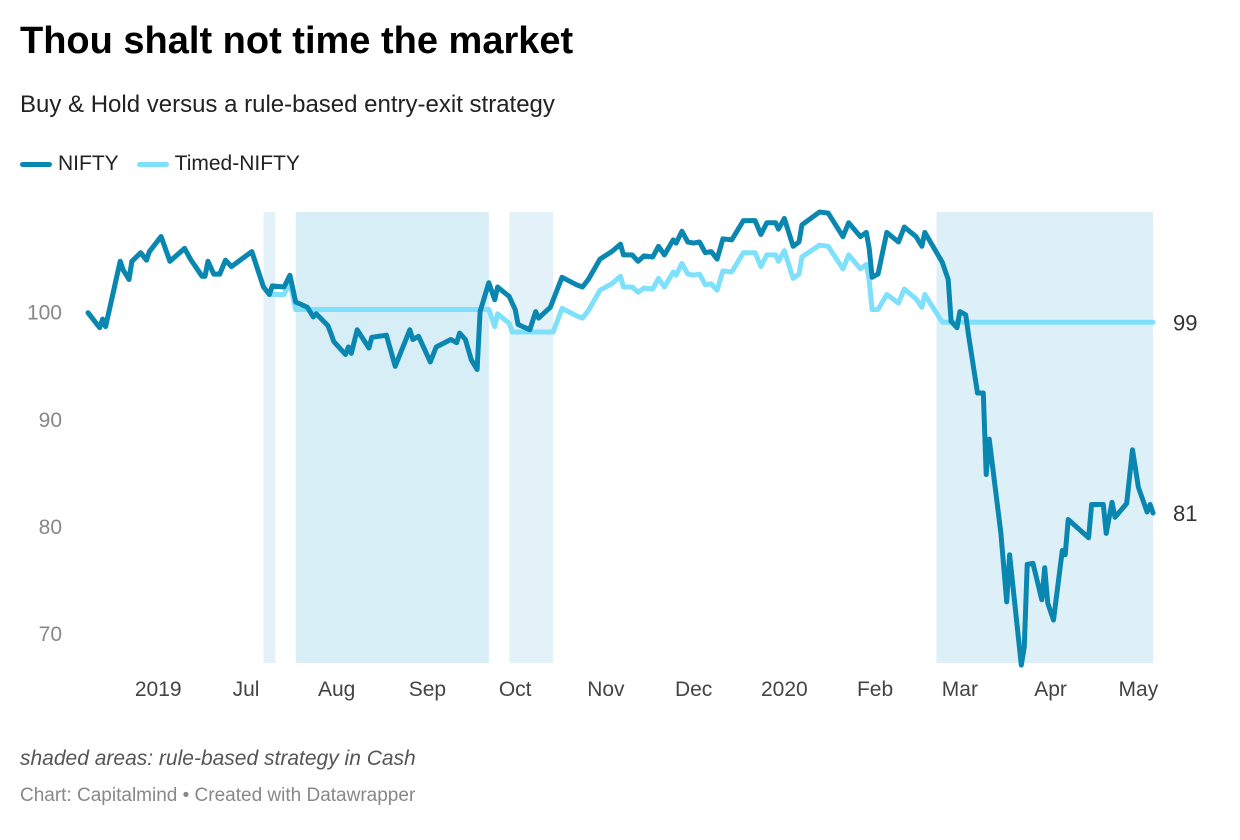 The width and height of the screenshot is (1240, 840). Describe the element at coordinates (427, 689) in the screenshot. I see `x-tick-label: Sep` at that location.